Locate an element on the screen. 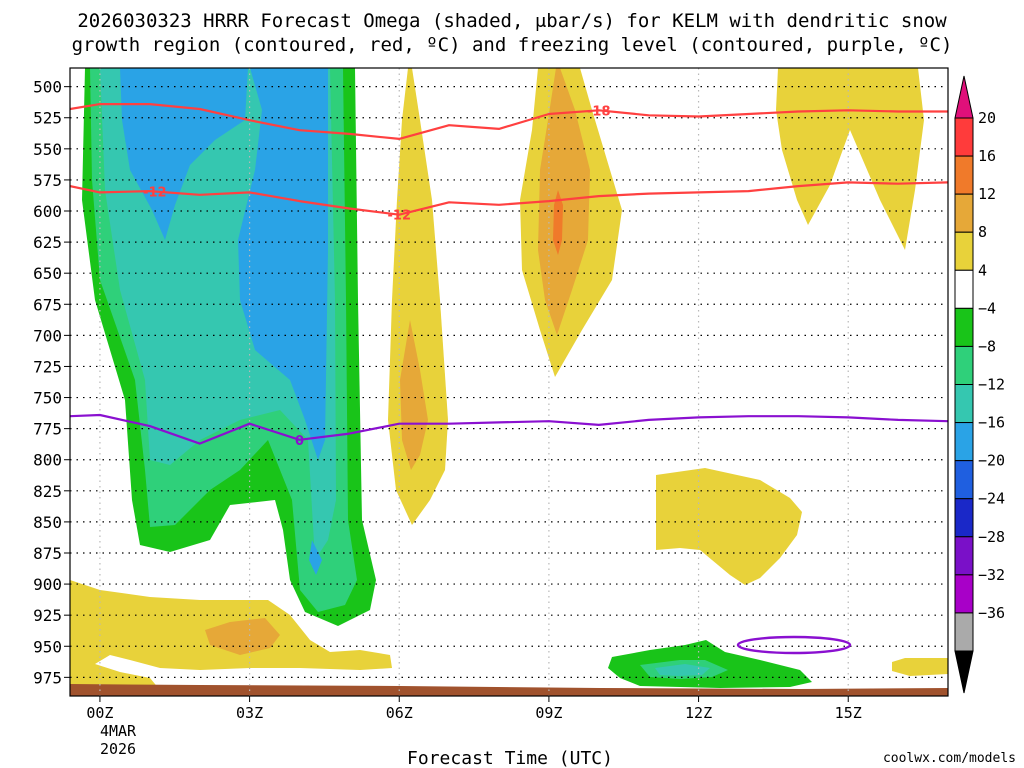 The height and width of the screenshot is (768, 1024). contour-label: 0 is located at coordinates (299, 441).